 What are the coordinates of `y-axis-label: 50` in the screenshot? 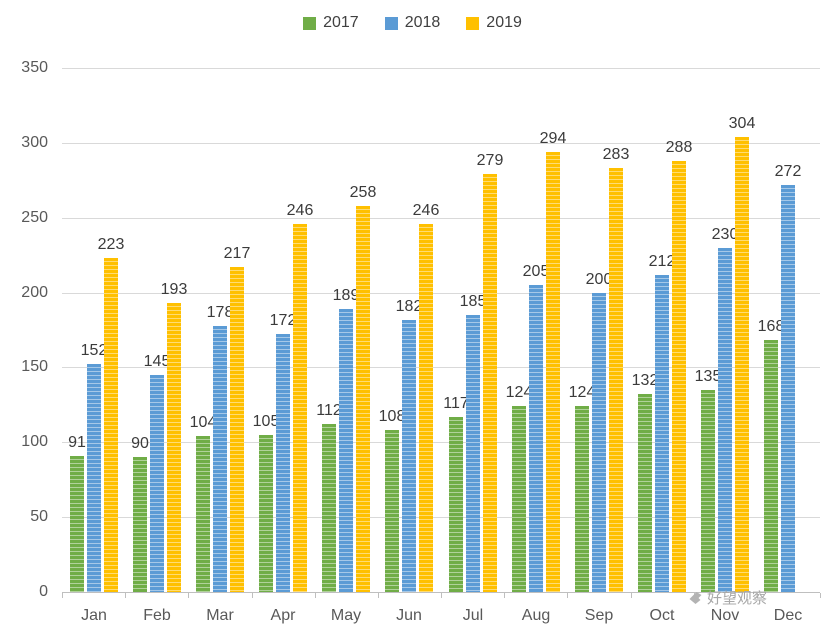 It's located at (39, 516).